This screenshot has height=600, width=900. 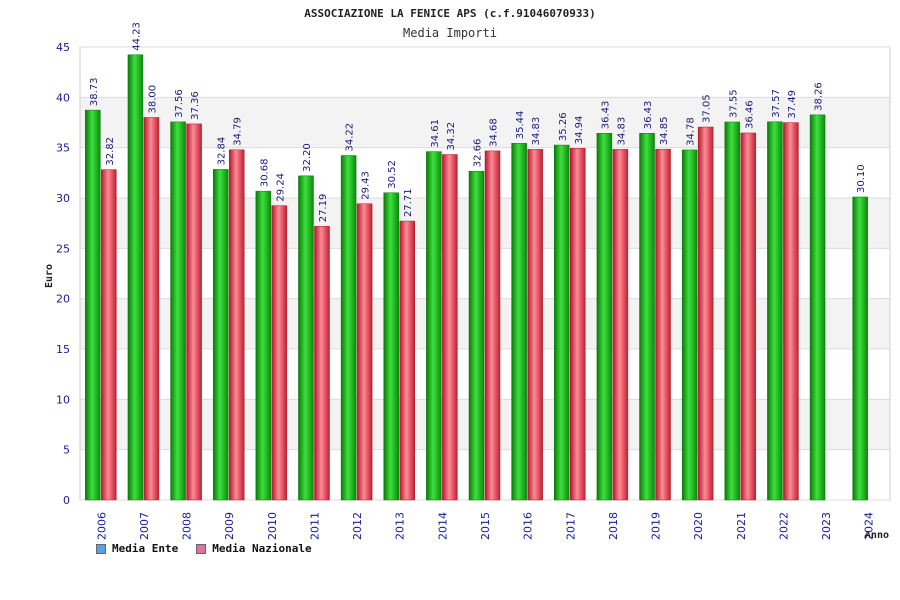 I want to click on x-axis-label: Anno, so click(x=877, y=535).